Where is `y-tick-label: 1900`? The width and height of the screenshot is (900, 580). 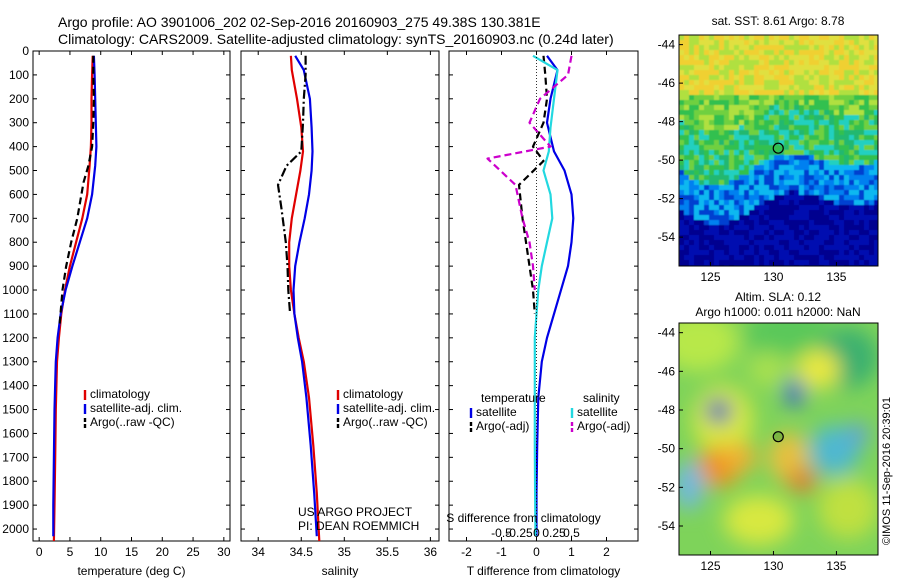
y-tick-label: 1900 is located at coordinates (15, 505).